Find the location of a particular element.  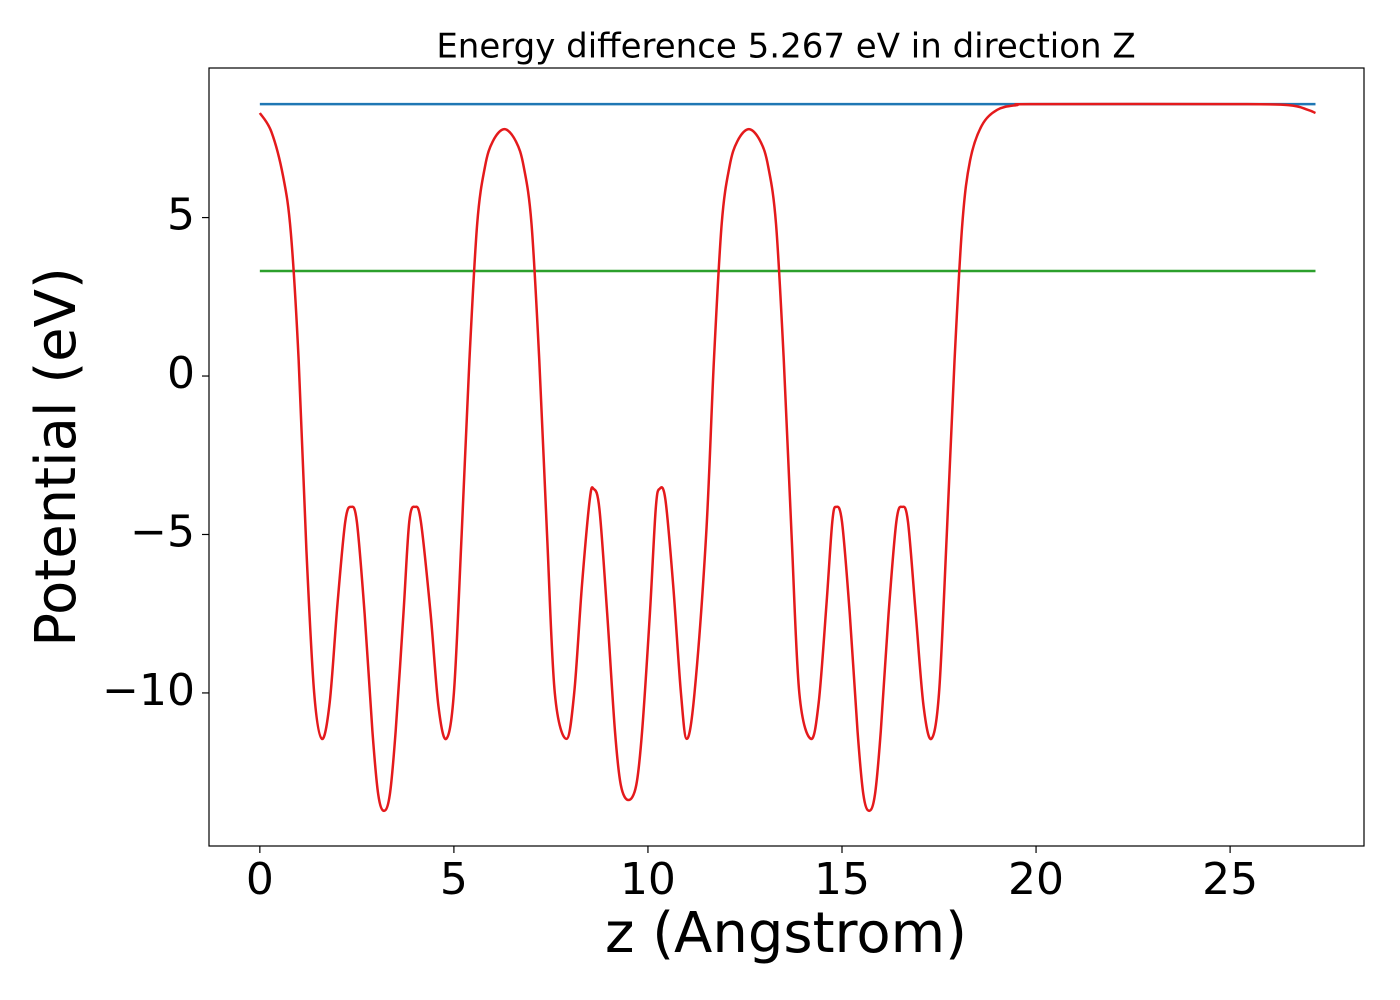

y-axis-label: Potential (eV) is located at coordinates (56, 457).